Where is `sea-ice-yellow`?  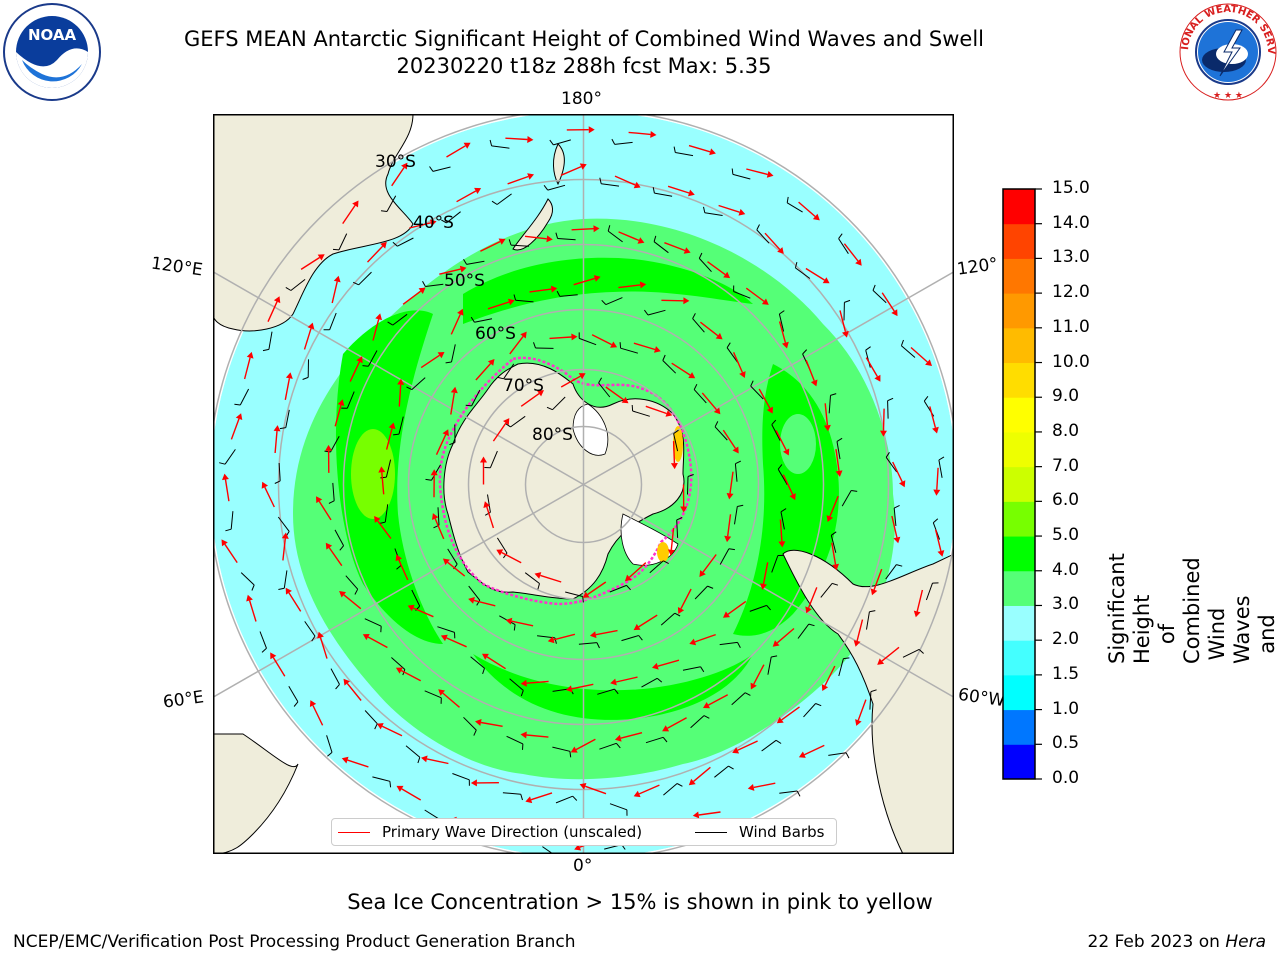 sea-ice-yellow is located at coordinates (670, 494).